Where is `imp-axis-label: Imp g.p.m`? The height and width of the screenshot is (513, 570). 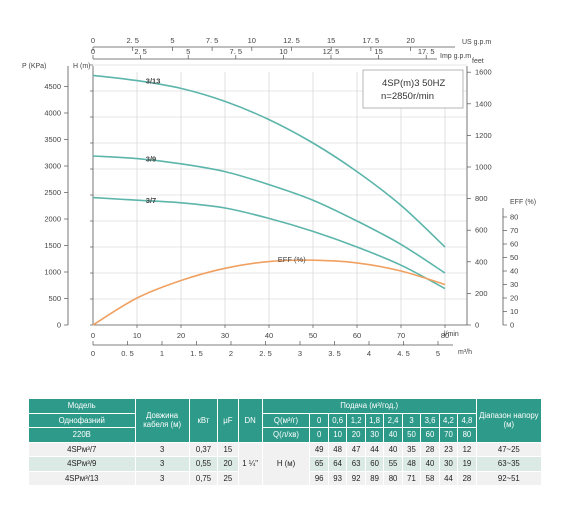 imp-axis-label: Imp g.p.m is located at coordinates (455, 56).